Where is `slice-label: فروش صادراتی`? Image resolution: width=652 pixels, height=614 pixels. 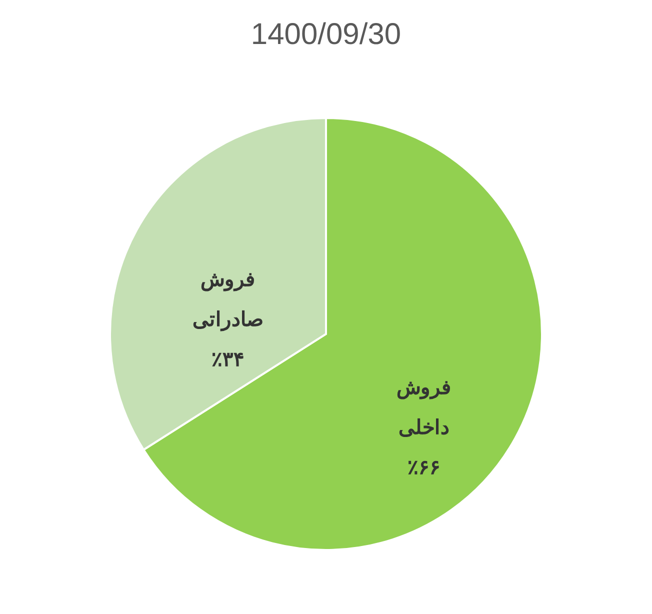
slice-label: فروش صادراتی is located at coordinates (228, 299).